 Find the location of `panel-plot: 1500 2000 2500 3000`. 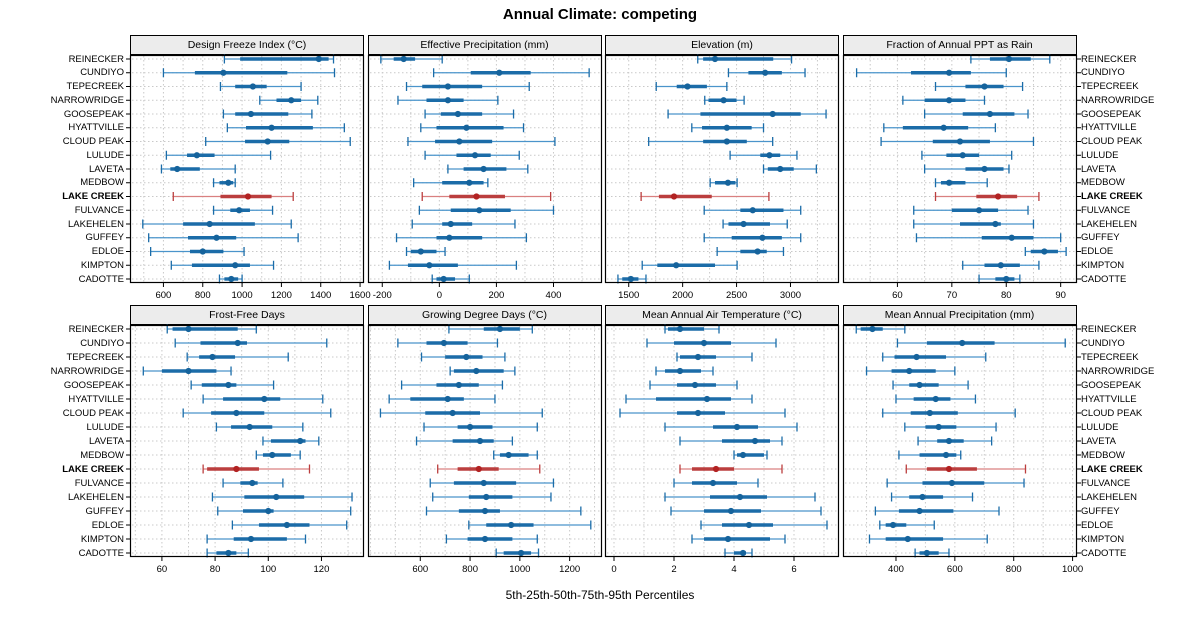

panel-plot: 1500 2000 2500 3000 is located at coordinates (722, 177).